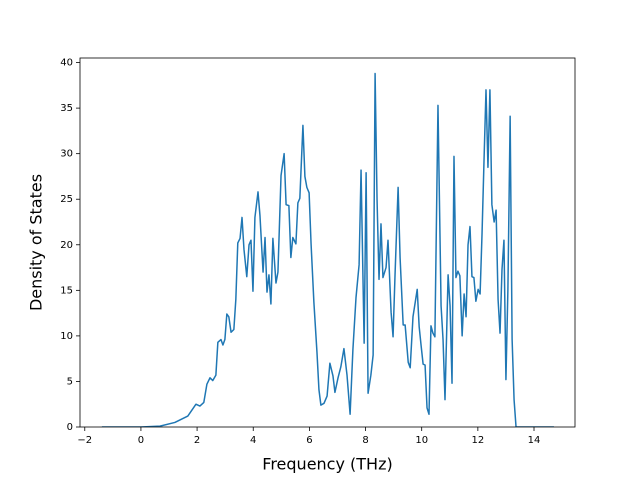 The image size is (640, 480). I want to click on x-tick-label: 10, so click(421, 440).